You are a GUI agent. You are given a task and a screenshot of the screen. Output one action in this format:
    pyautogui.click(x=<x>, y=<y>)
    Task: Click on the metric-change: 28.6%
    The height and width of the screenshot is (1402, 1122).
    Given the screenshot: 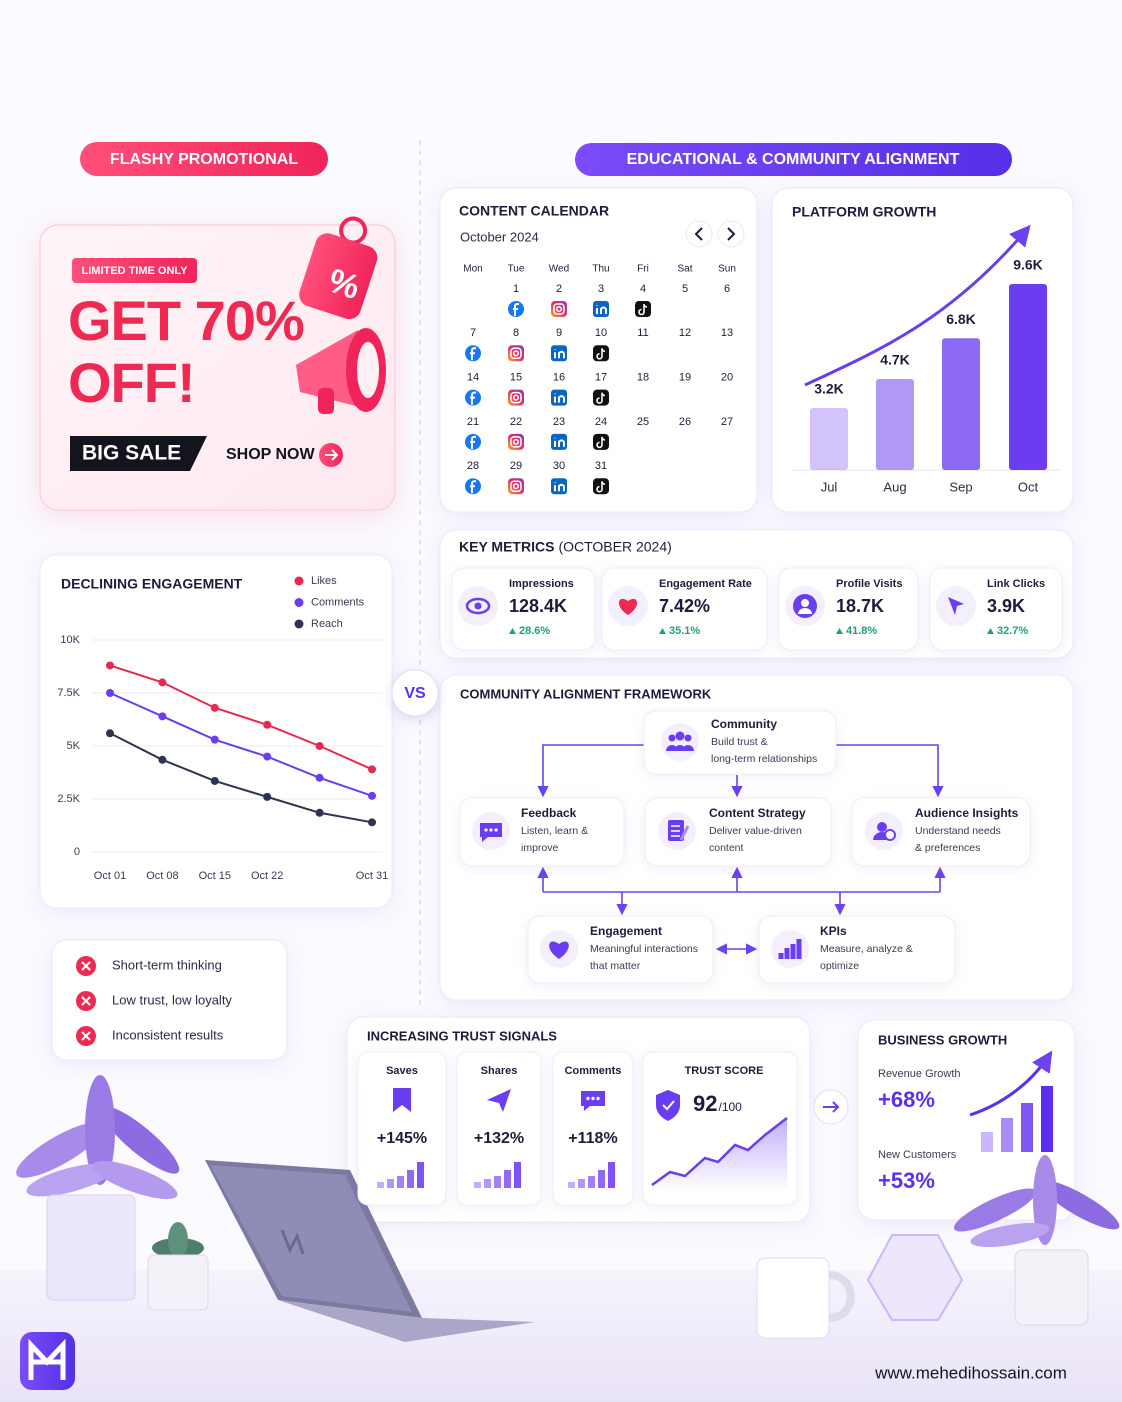 What is the action you would take?
    pyautogui.click(x=534, y=631)
    